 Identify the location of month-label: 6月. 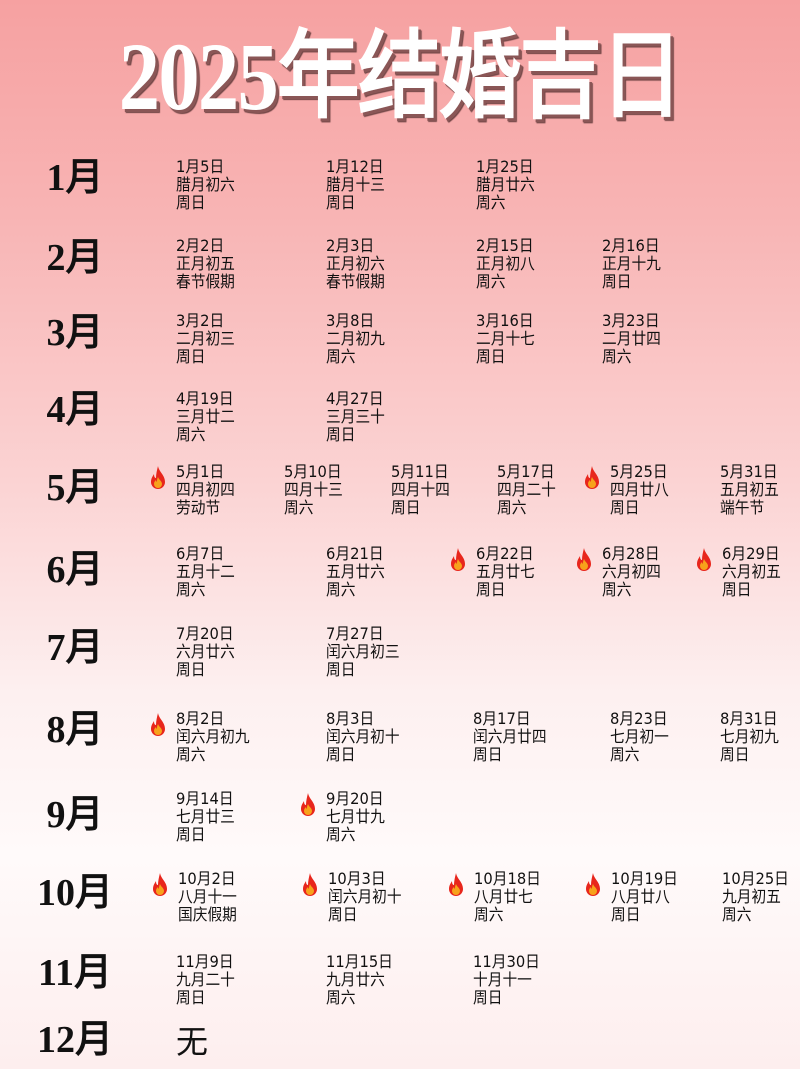
(75, 570).